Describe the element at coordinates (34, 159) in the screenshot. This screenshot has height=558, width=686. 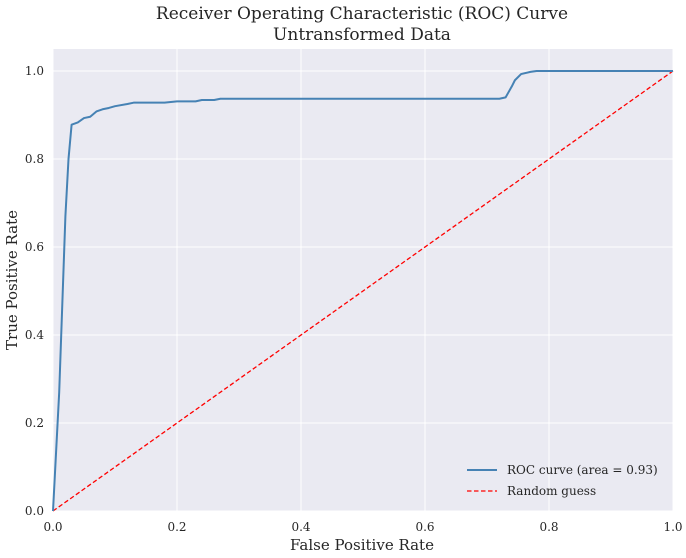
I see `y-tick-label: 0.8` at that location.